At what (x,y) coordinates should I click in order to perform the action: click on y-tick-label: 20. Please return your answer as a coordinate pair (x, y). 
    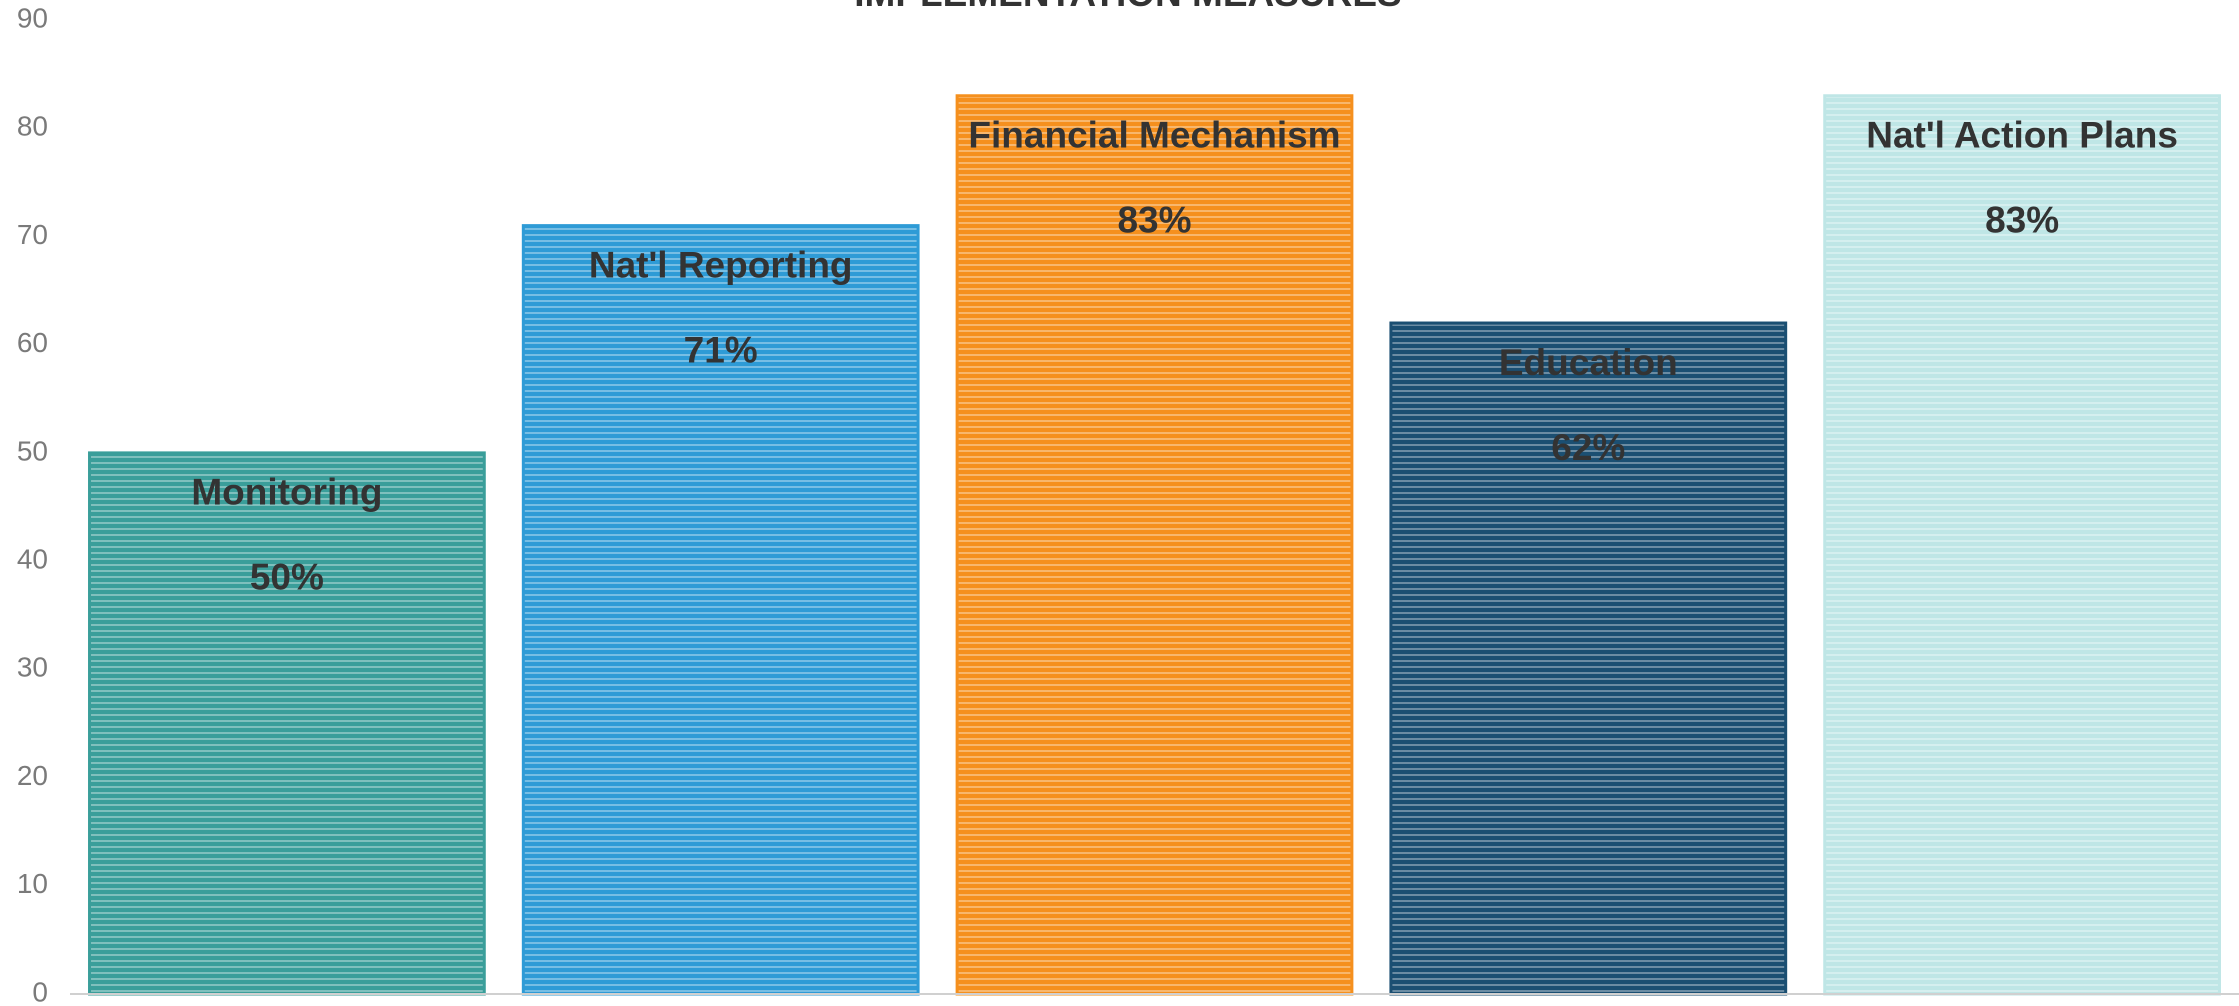
    Looking at the image, I should click on (32, 775).